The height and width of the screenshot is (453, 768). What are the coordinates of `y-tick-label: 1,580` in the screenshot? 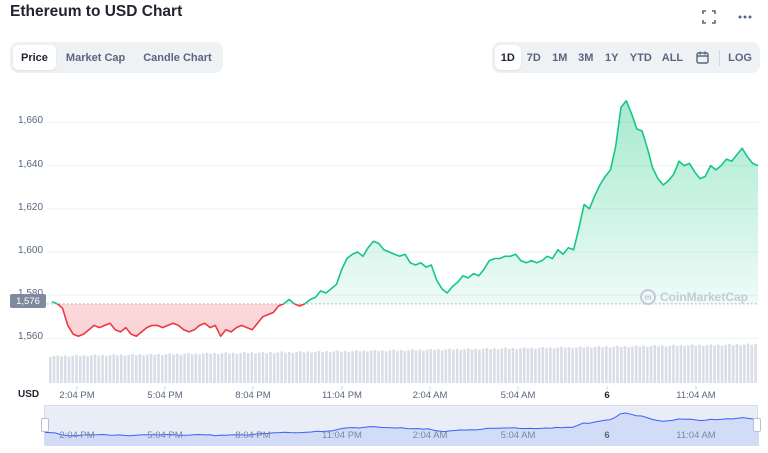 It's located at (30, 293).